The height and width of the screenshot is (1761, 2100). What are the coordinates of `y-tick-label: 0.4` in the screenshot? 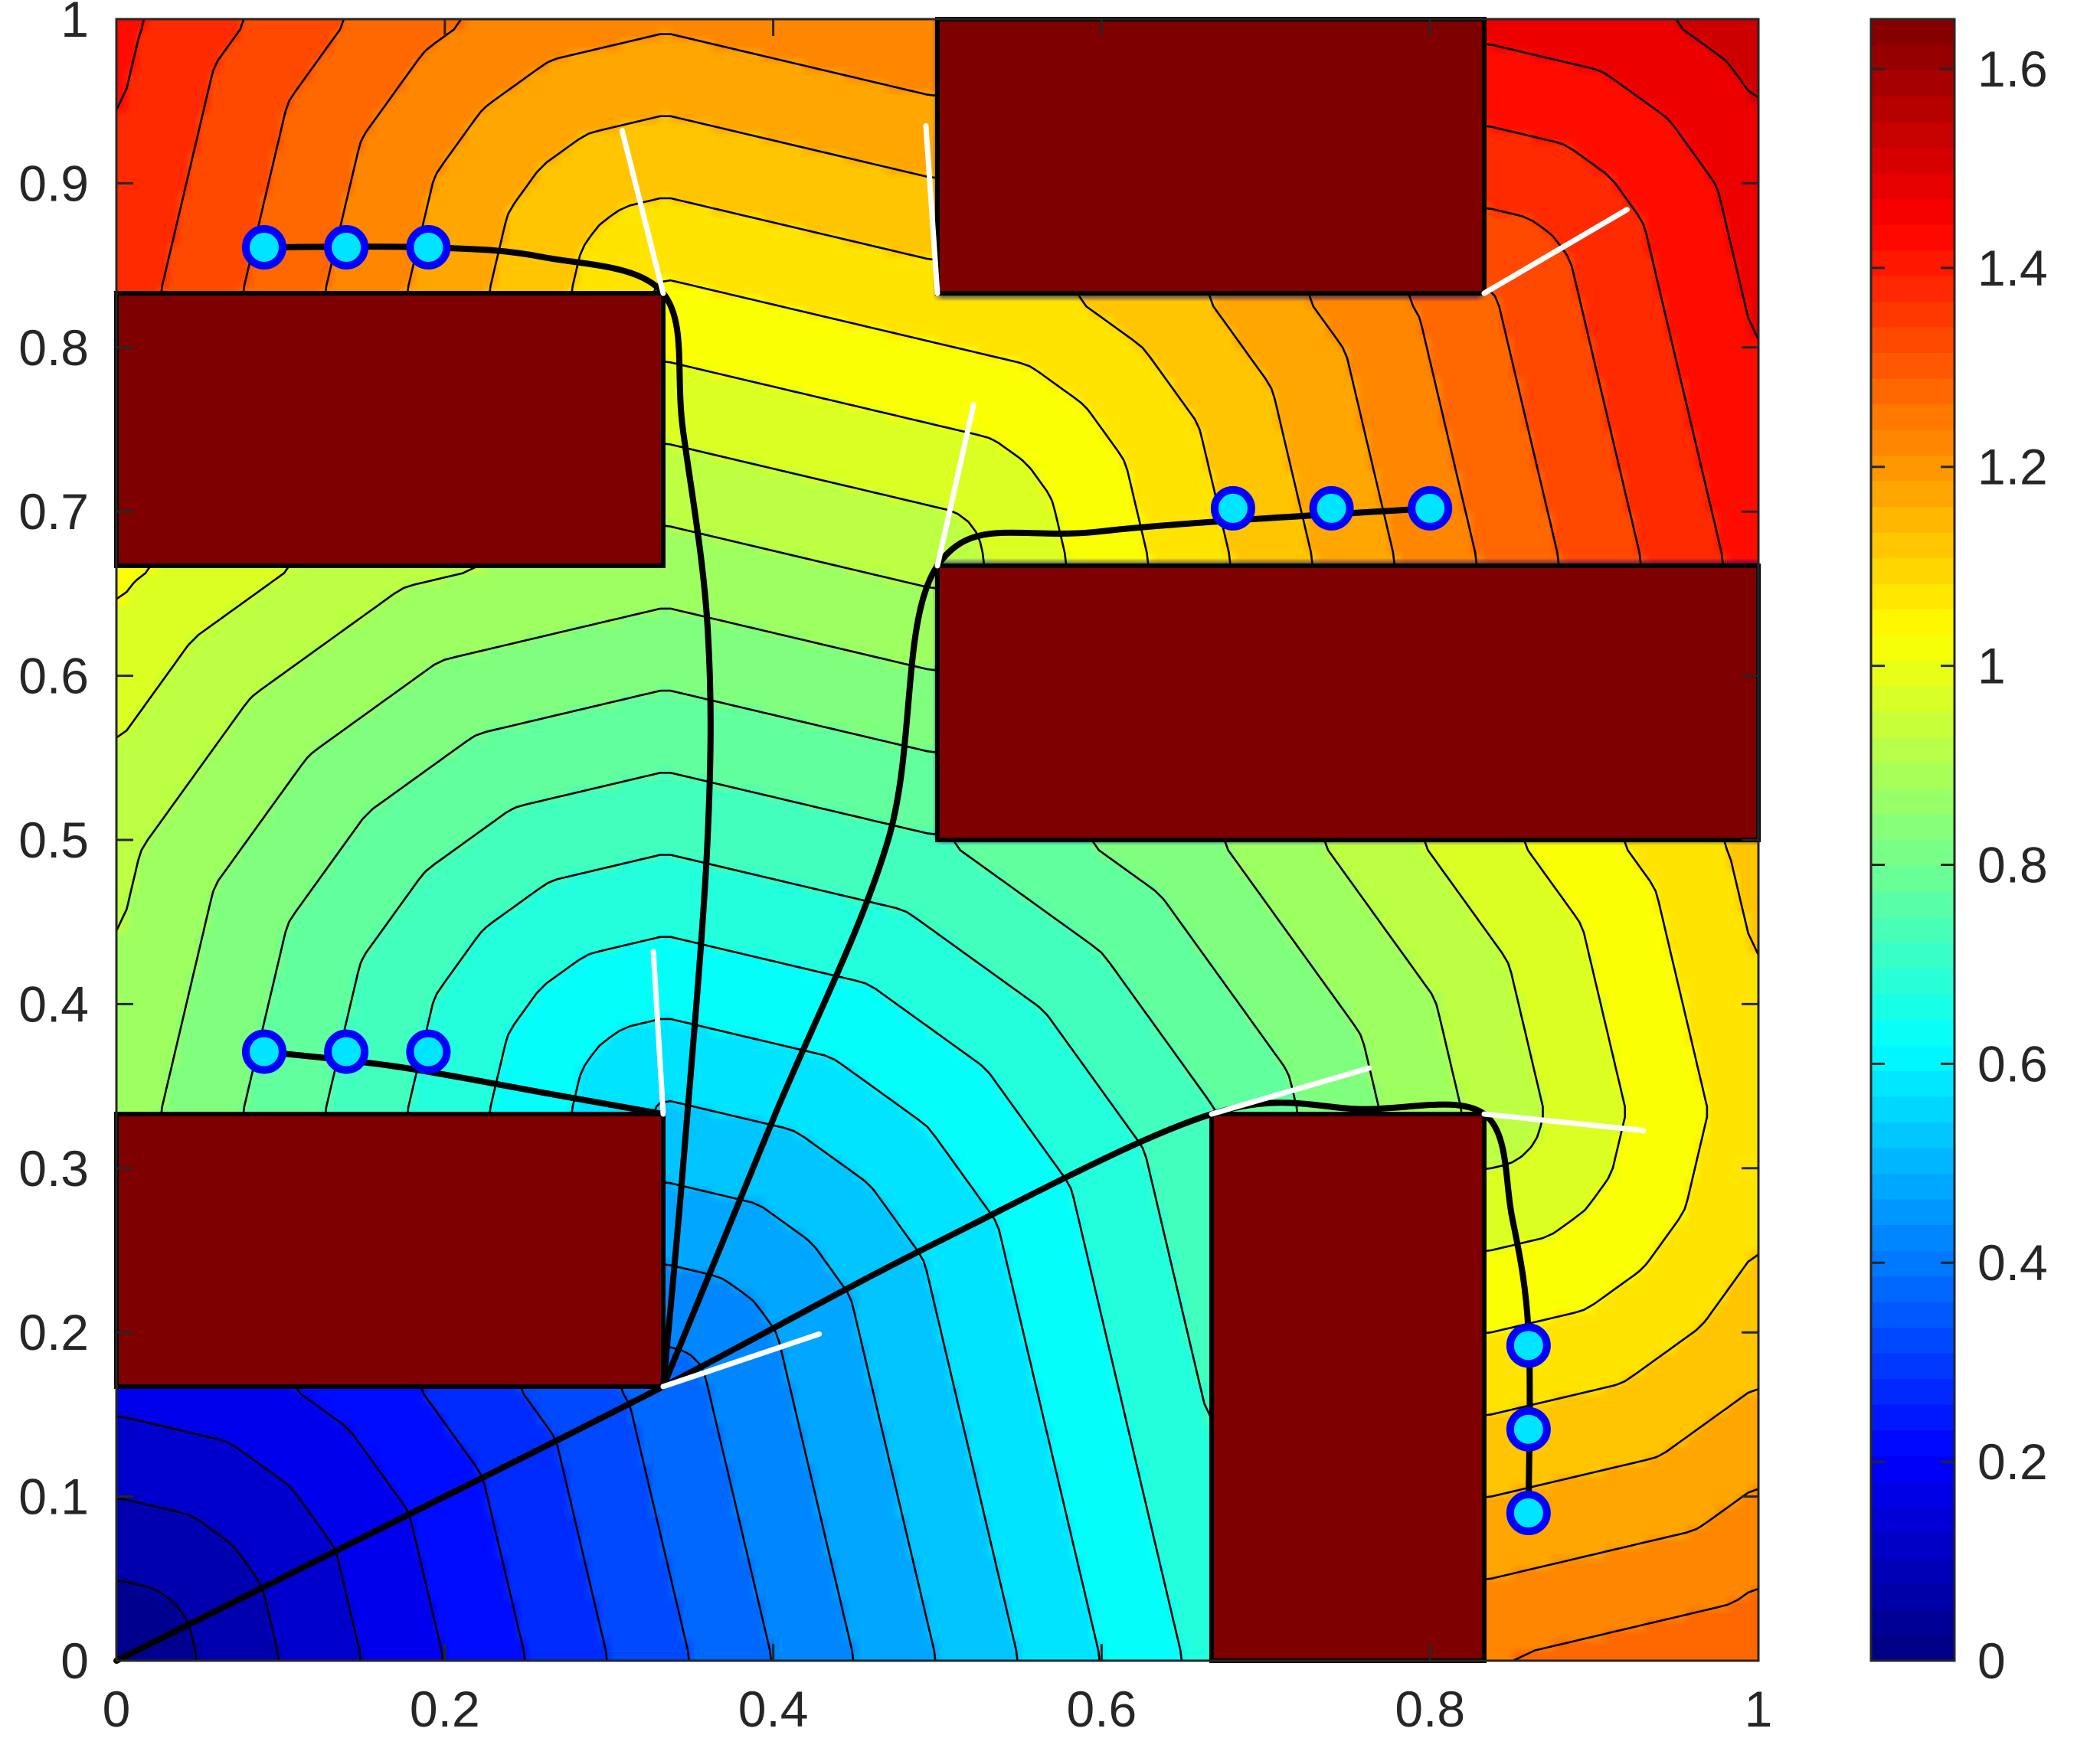 It's located at (53, 1003).